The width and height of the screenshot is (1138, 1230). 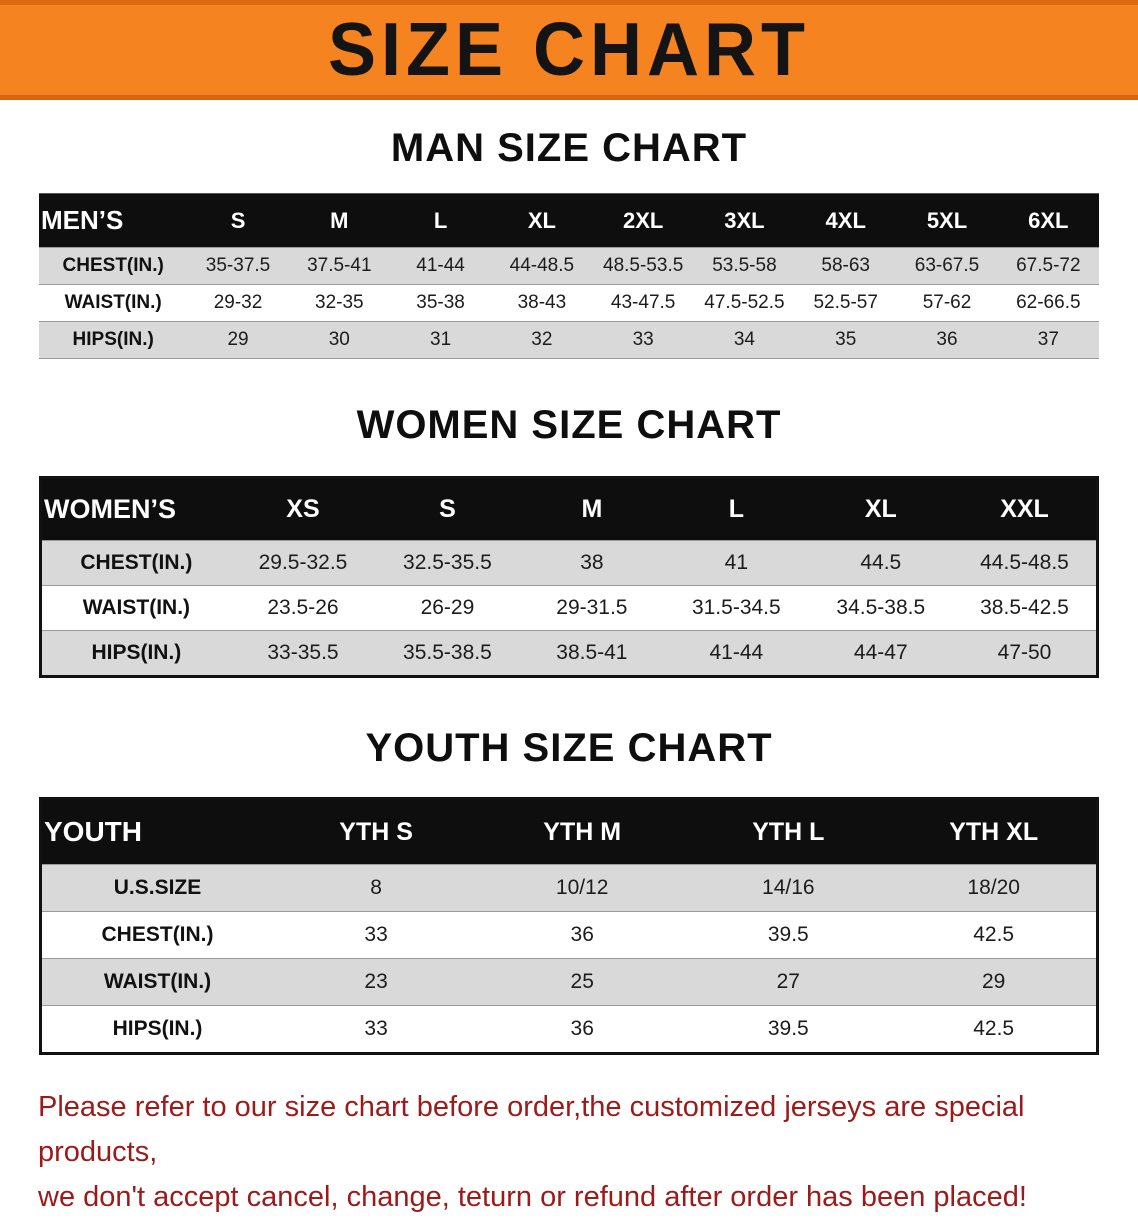 What do you see at coordinates (736, 562) in the screenshot?
I see `value-cell: 41` at bounding box center [736, 562].